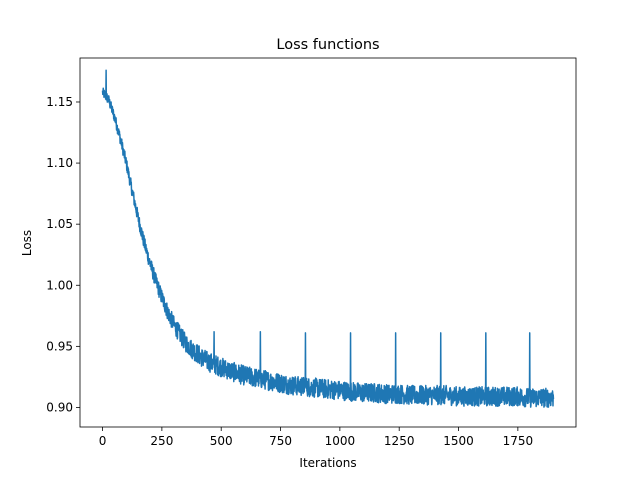 The height and width of the screenshot is (480, 640). I want to click on y-tick-label: 1.00, so click(59, 285).